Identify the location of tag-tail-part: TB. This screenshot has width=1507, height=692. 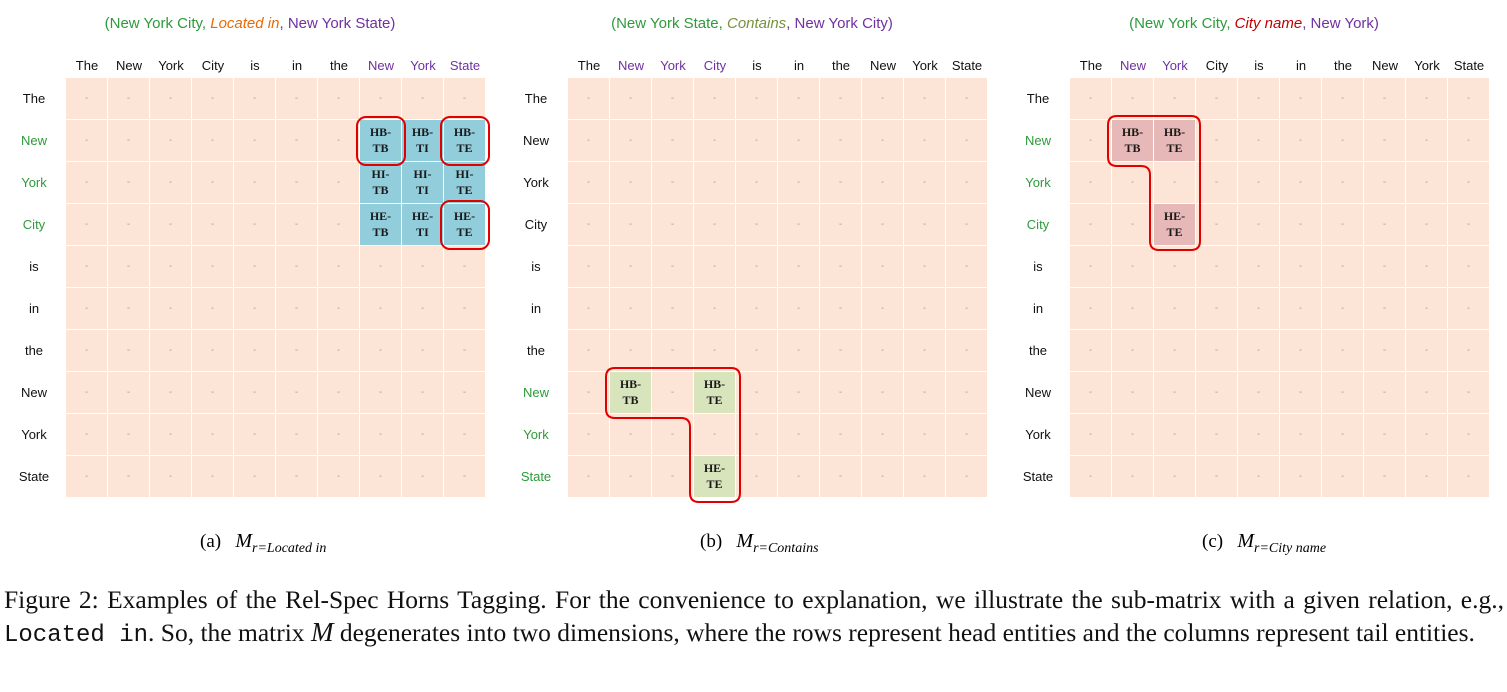
(1132, 148).